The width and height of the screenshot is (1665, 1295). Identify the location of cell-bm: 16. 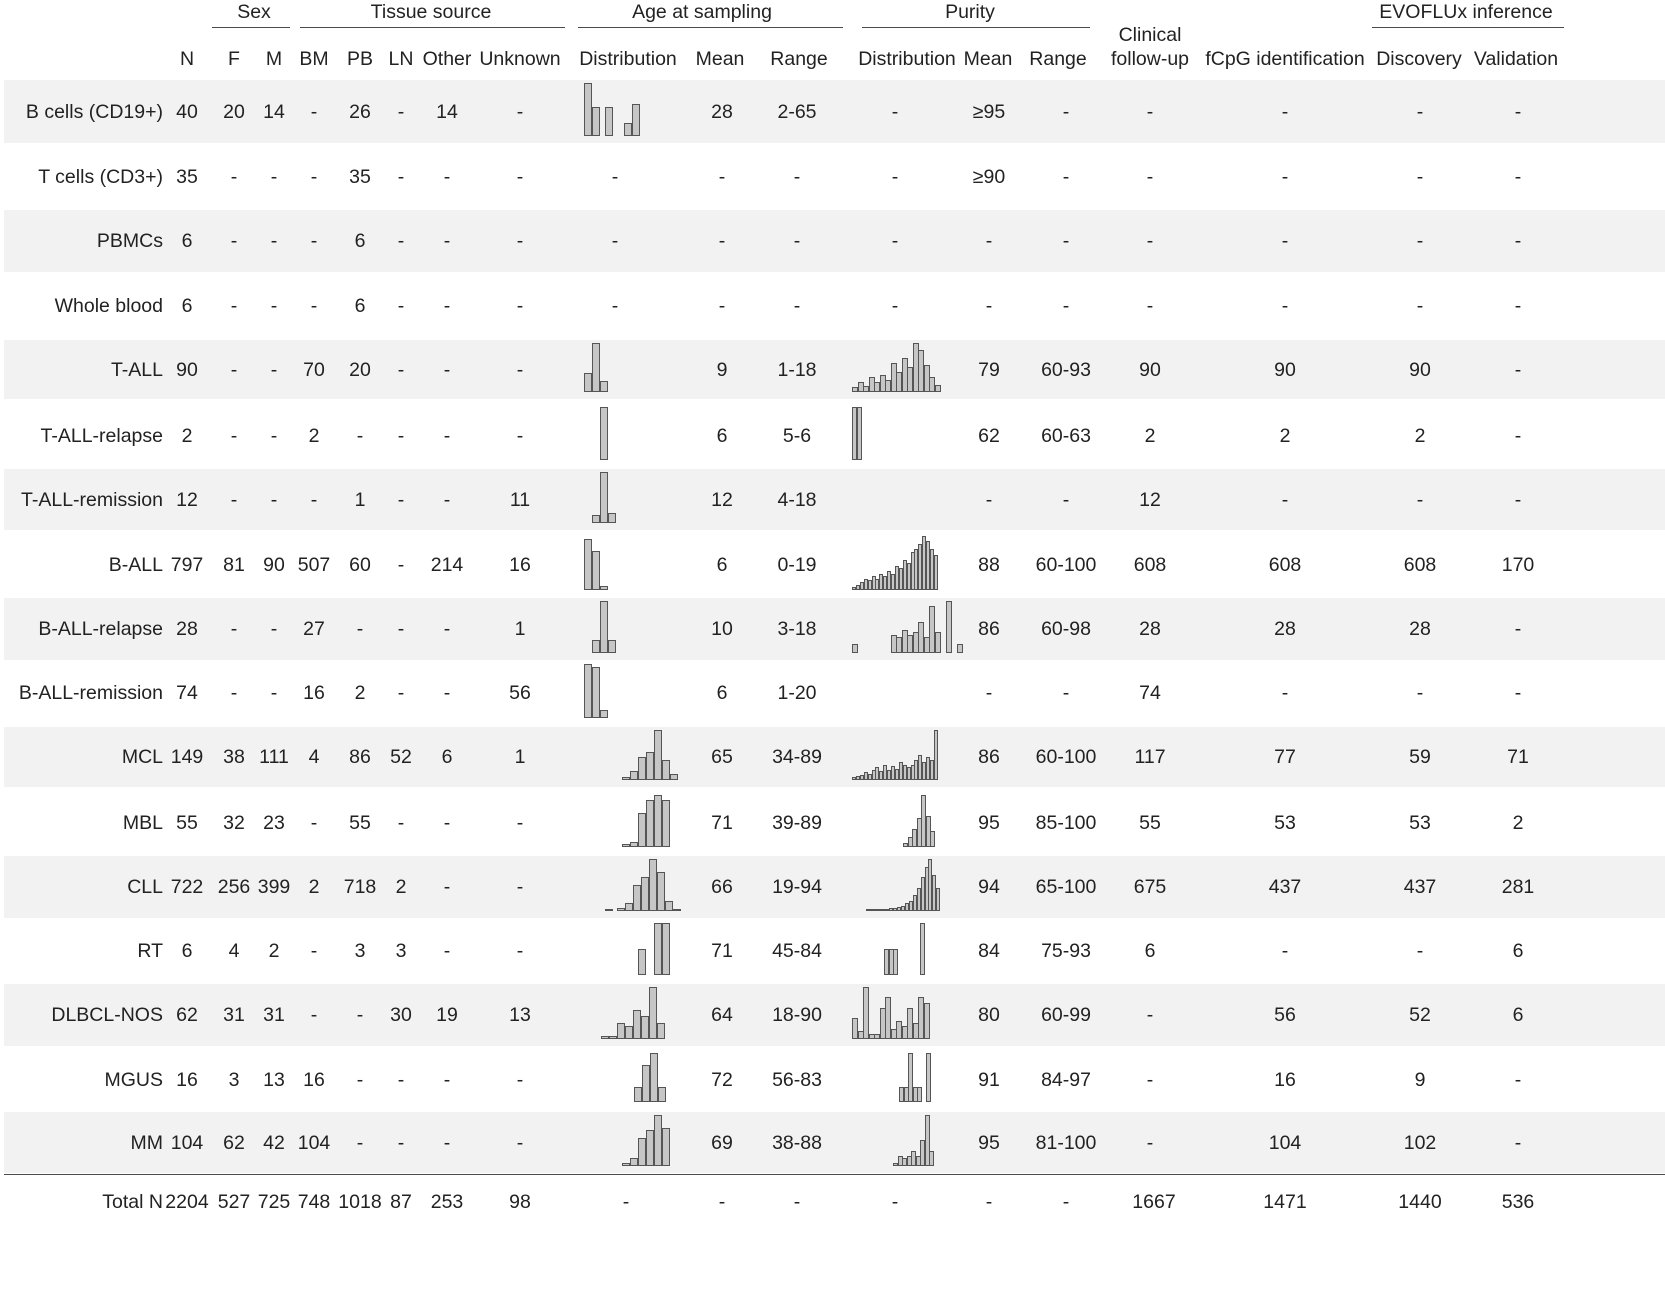
(314, 693).